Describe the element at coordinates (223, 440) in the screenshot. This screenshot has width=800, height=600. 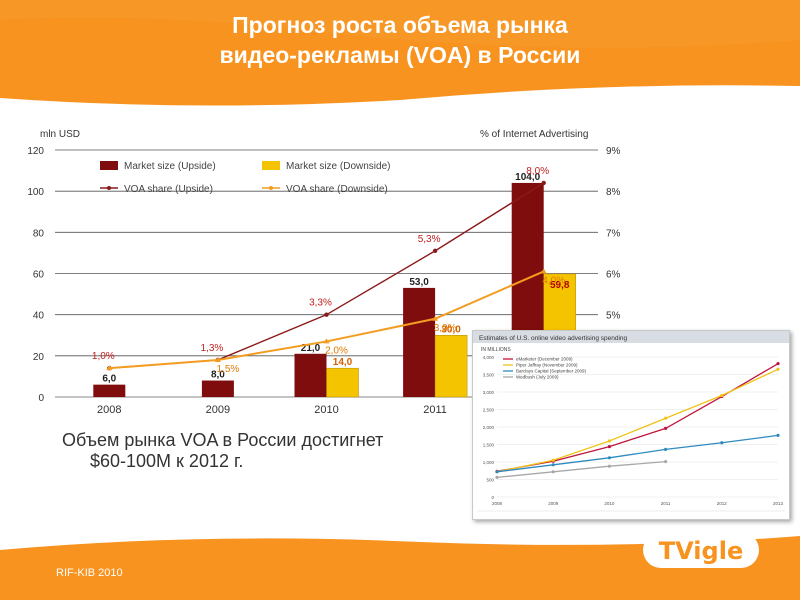
I see `caption-line-1: Объем рынка VOA в России достигнет` at that location.